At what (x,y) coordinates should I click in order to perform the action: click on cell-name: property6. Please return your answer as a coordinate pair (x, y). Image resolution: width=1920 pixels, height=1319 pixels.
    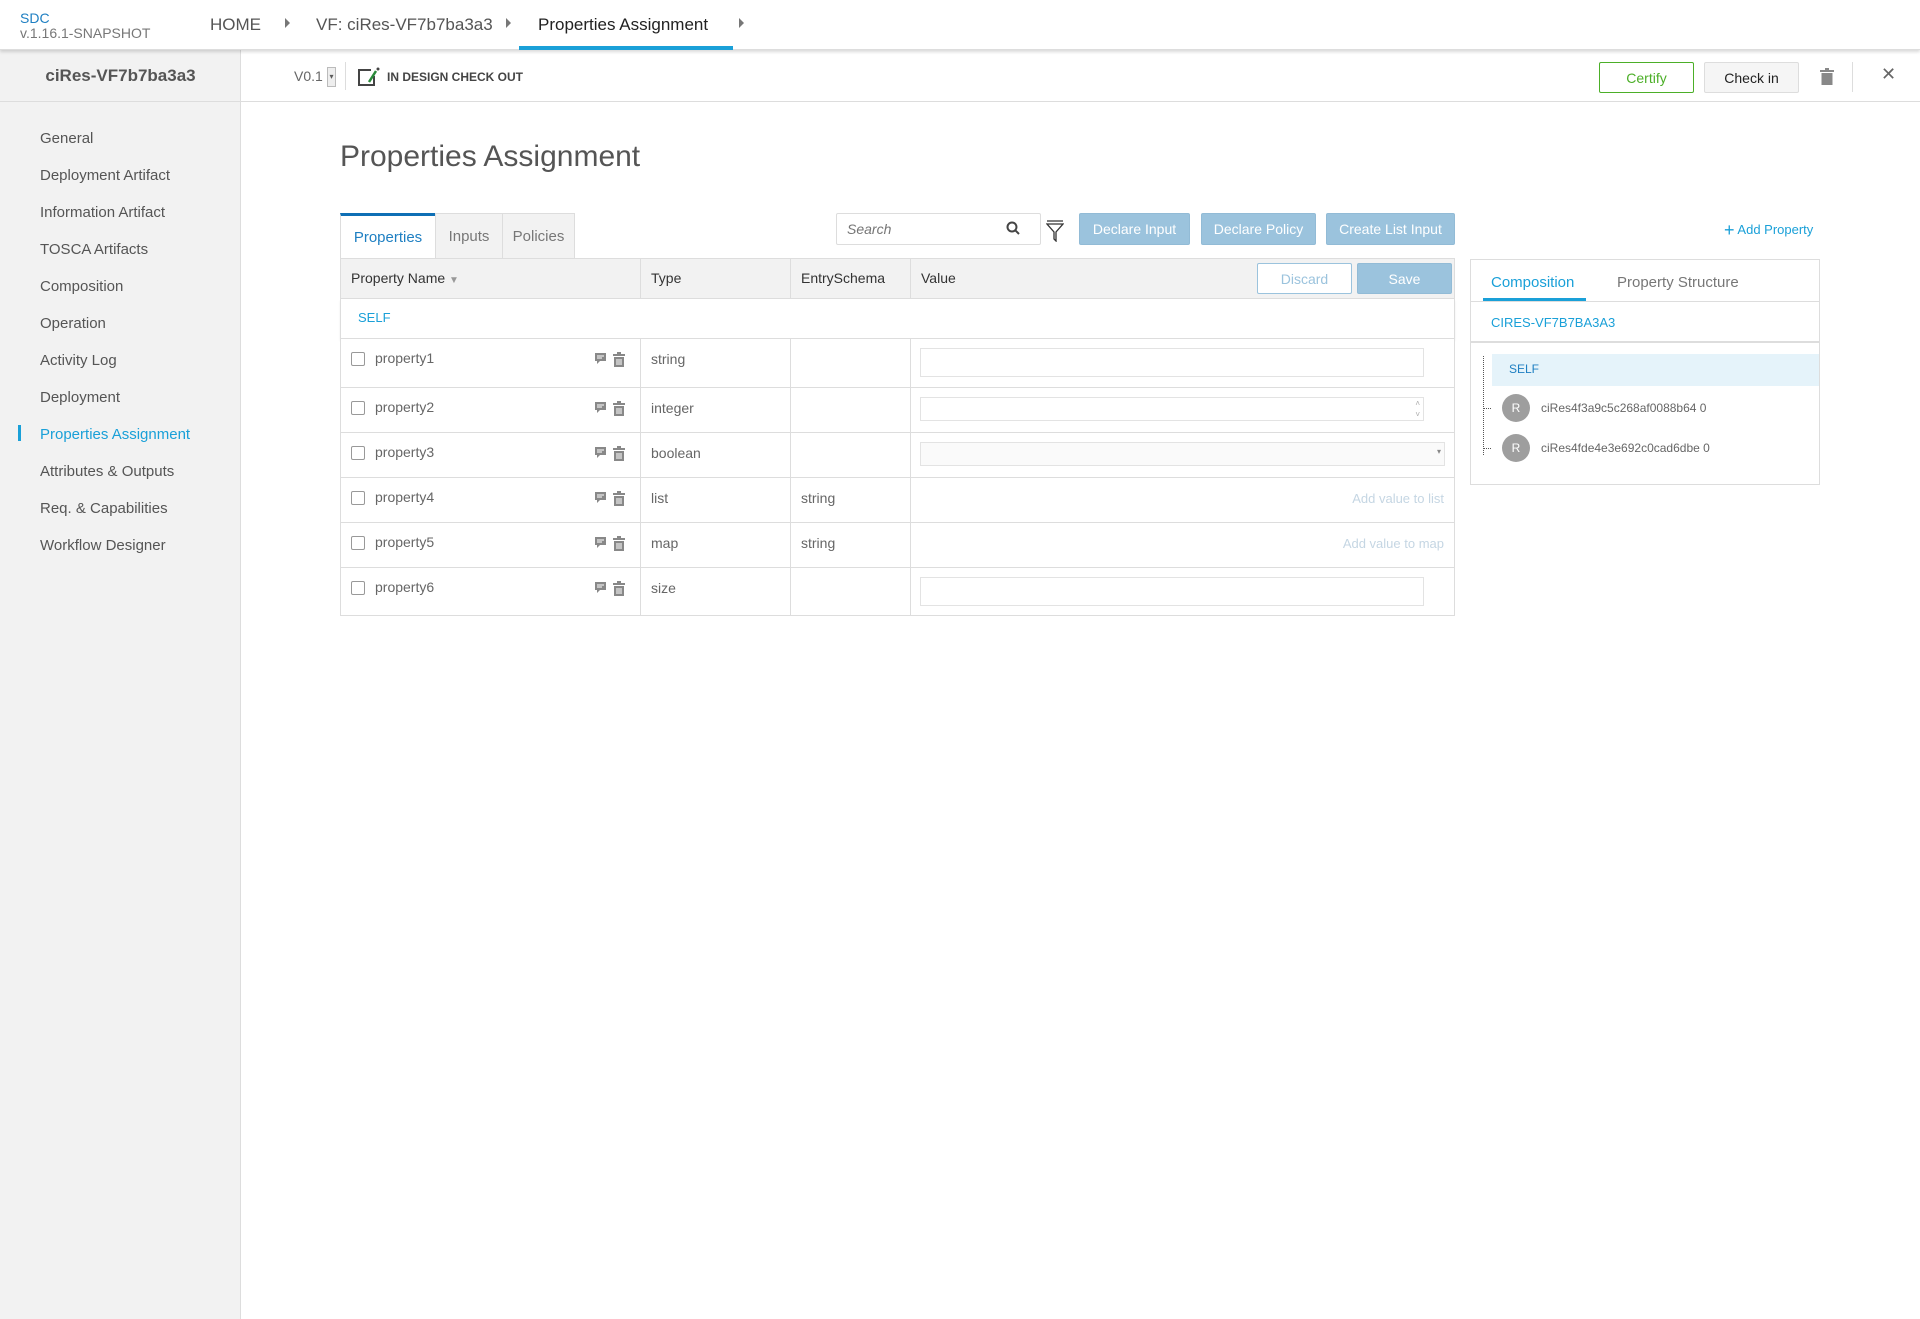
    Looking at the image, I should click on (491, 591).